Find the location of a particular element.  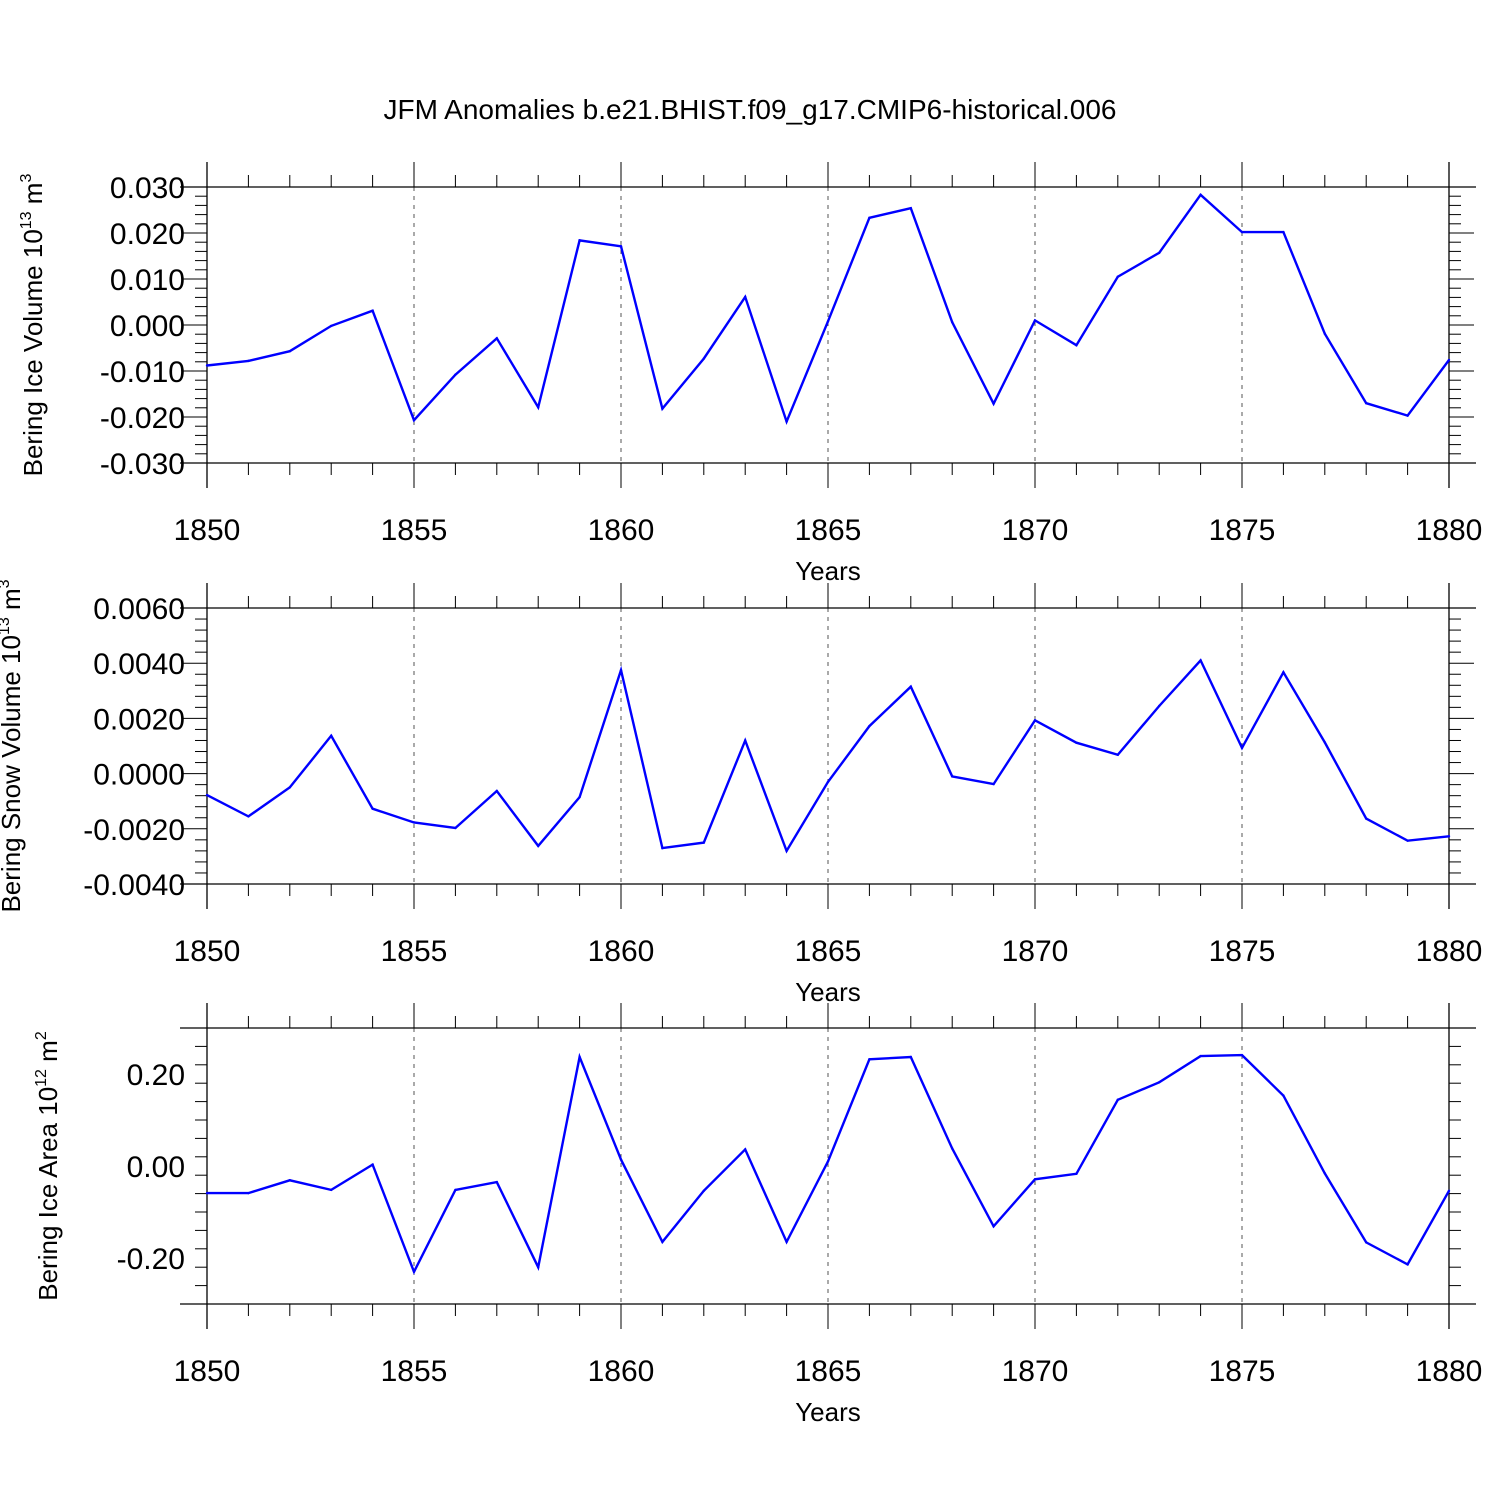

y-tick-label: 0.00 is located at coordinates (156, 1167).